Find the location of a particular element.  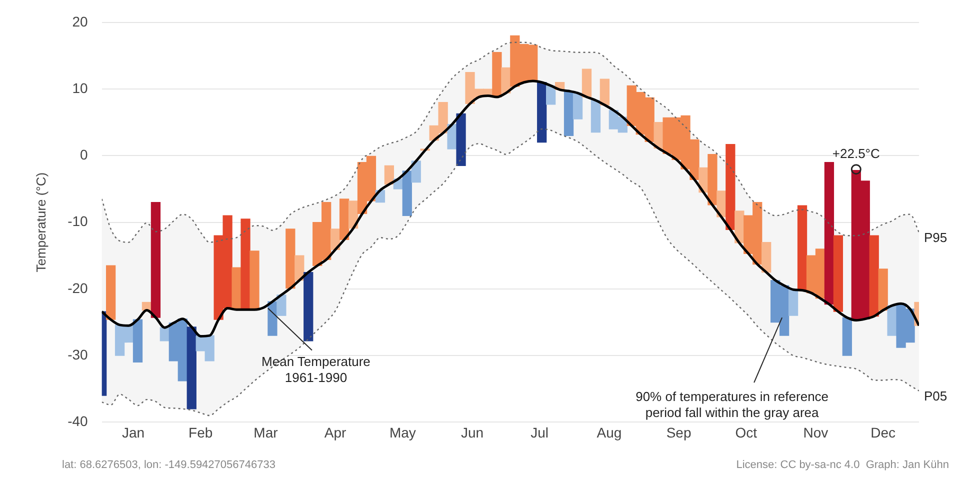

x-tick-label: Feb is located at coordinates (200, 432).